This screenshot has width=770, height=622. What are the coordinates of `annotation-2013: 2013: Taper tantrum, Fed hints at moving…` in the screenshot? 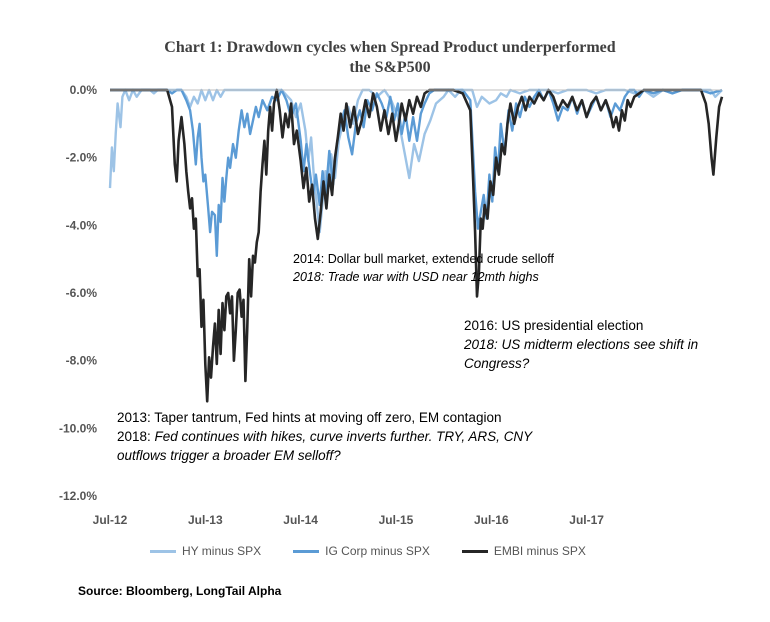 It's located at (324, 436).